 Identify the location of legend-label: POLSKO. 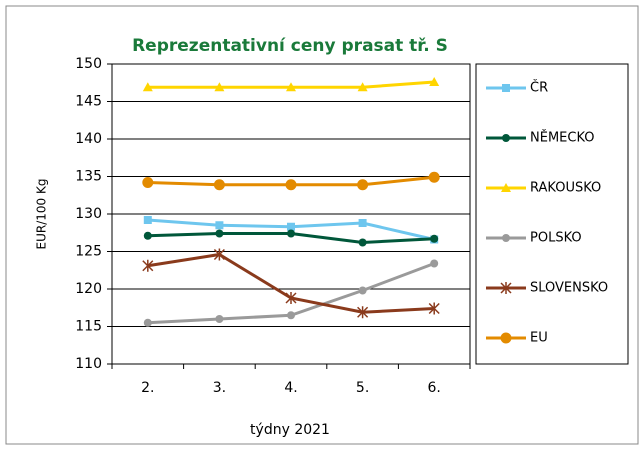
(556, 238).